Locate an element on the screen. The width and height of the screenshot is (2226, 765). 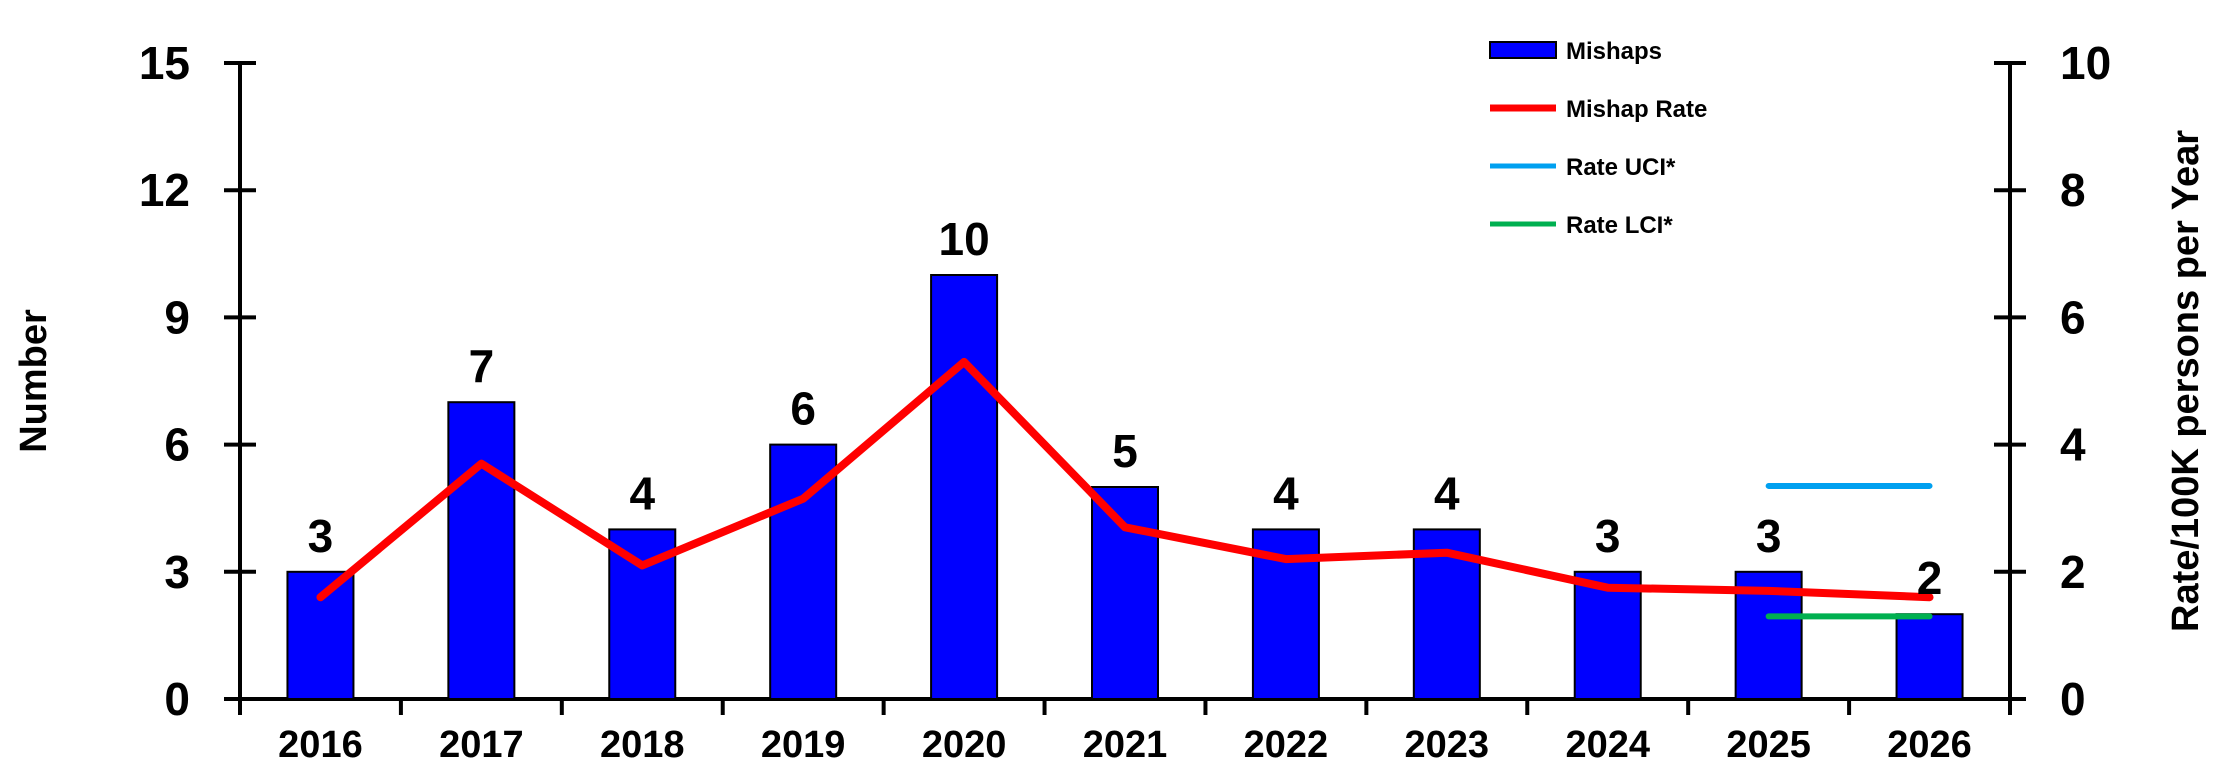
left-y-tick-label: 9 is located at coordinates (177, 317).